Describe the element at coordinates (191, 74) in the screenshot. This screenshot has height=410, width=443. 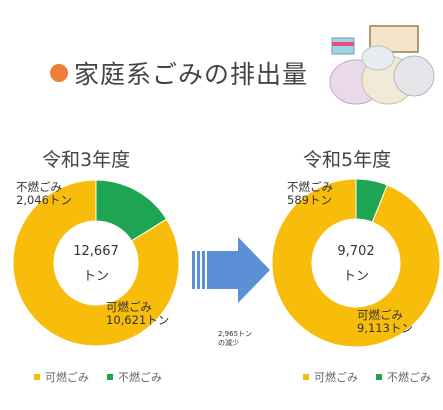
I see `page-title: 家庭系ごみの排出量` at that location.